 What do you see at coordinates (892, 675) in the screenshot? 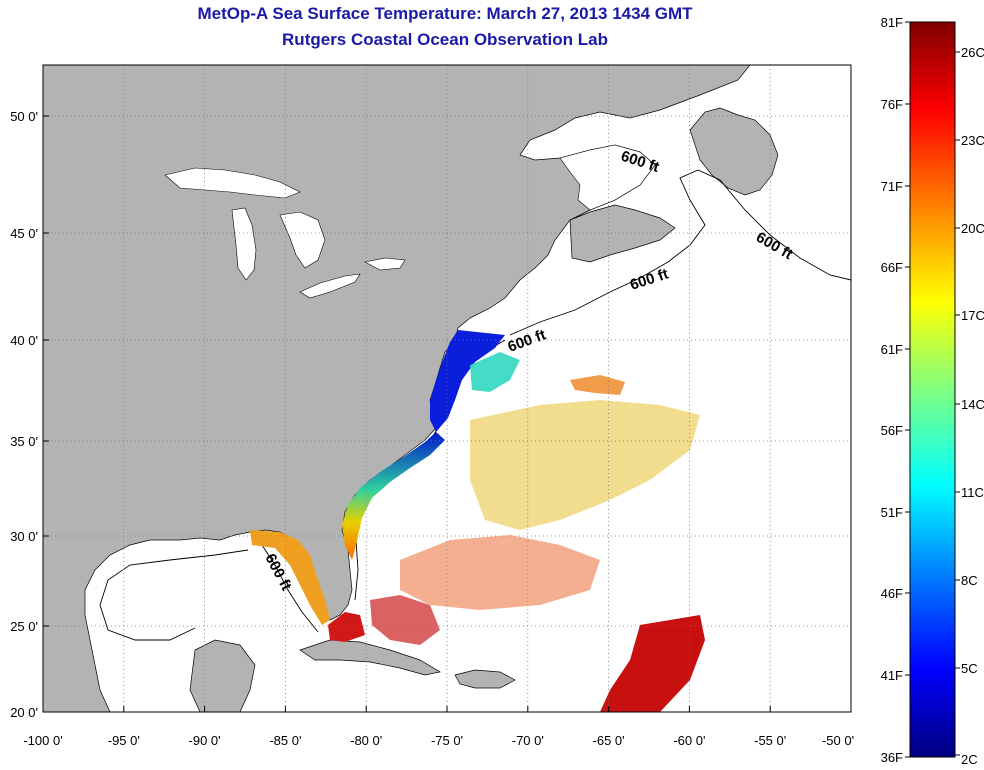
I see `colorbar-f-label: 41F` at bounding box center [892, 675].